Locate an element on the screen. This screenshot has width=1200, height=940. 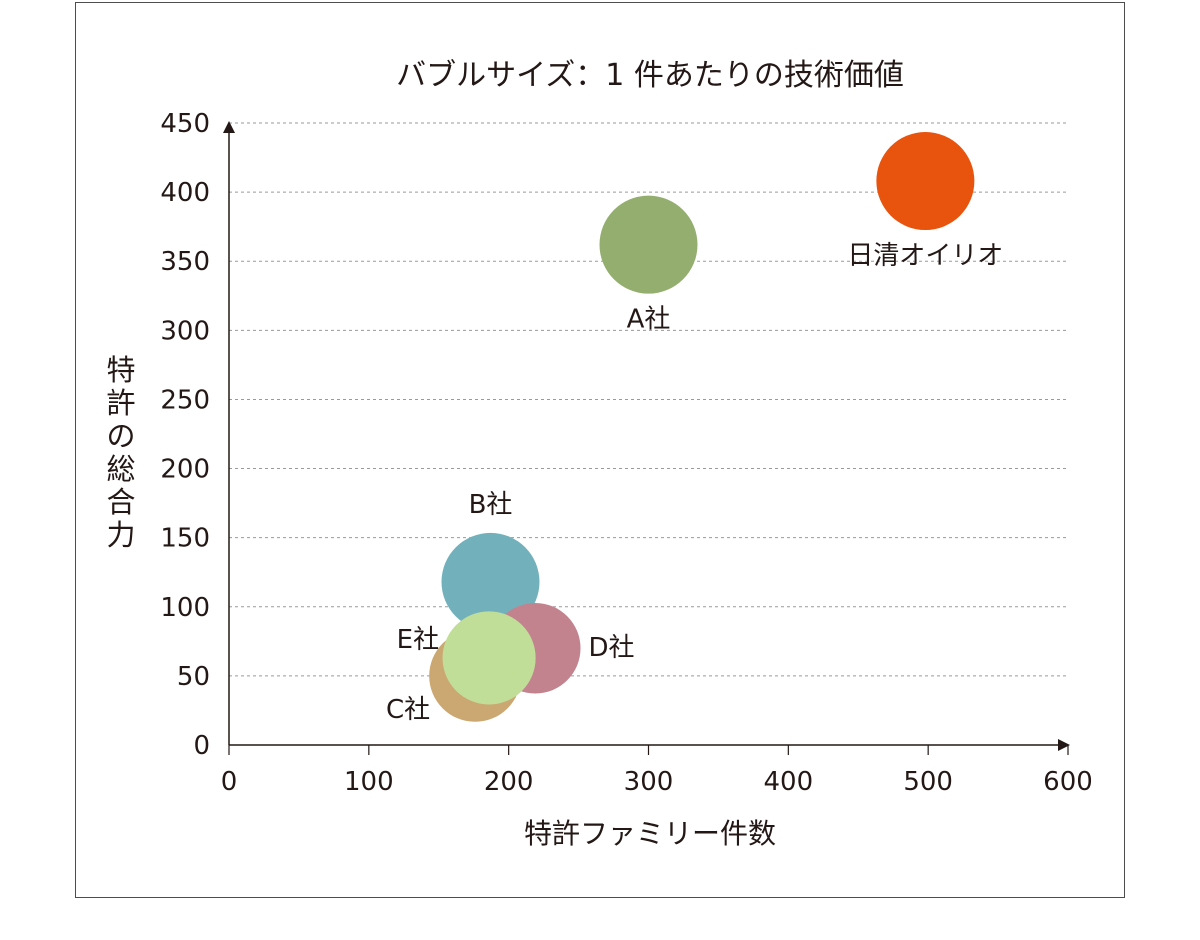
bubble-label: C社 is located at coordinates (408, 710).